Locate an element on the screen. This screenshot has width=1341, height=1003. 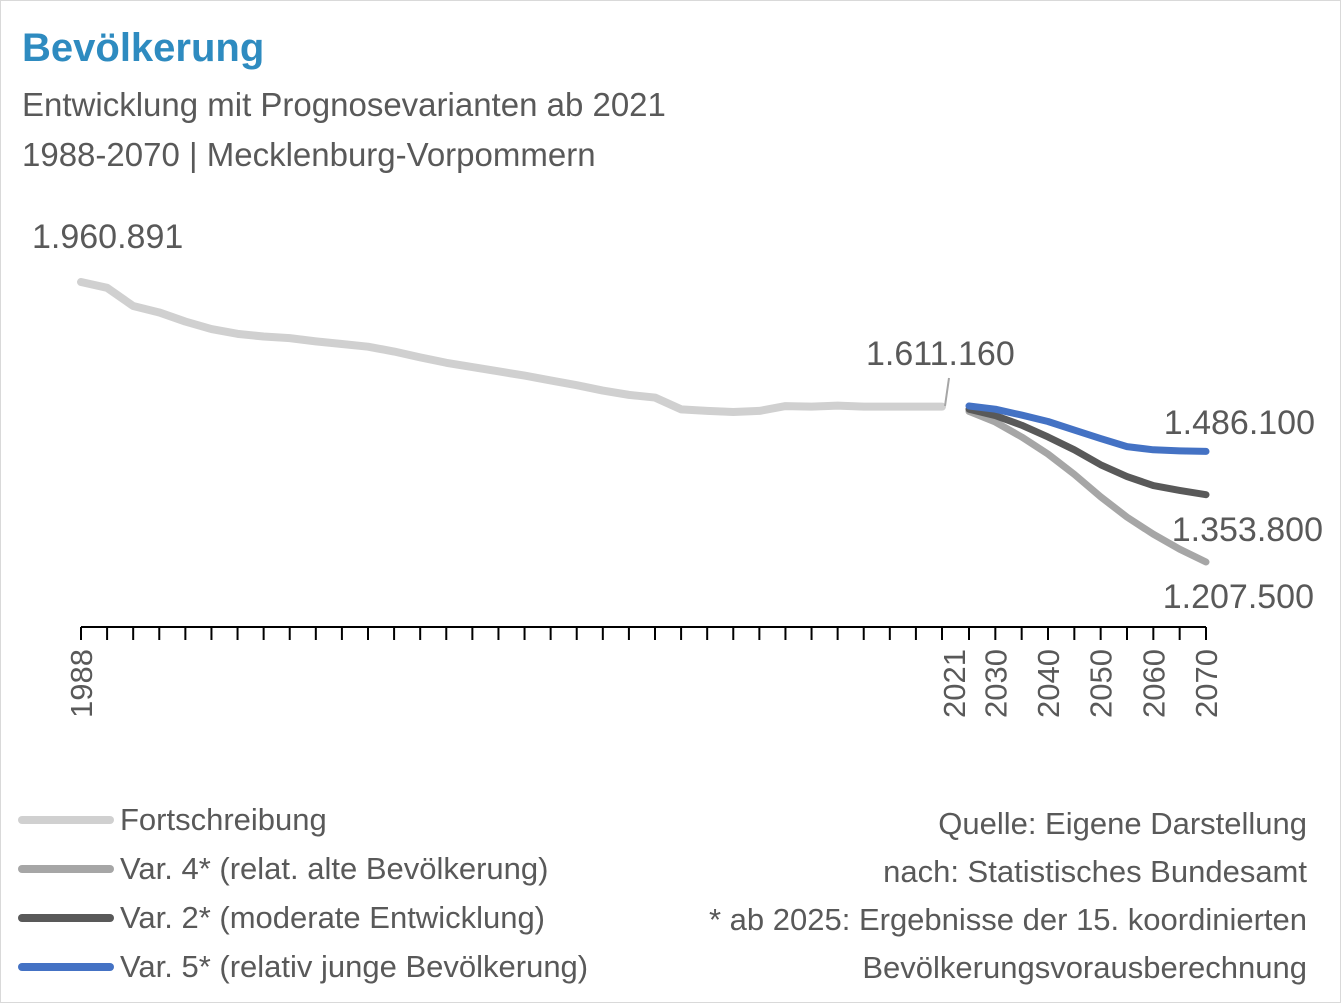
legend-item-var4: Var. 4* (relat. alte Bevölkerung) is located at coordinates (303, 868).